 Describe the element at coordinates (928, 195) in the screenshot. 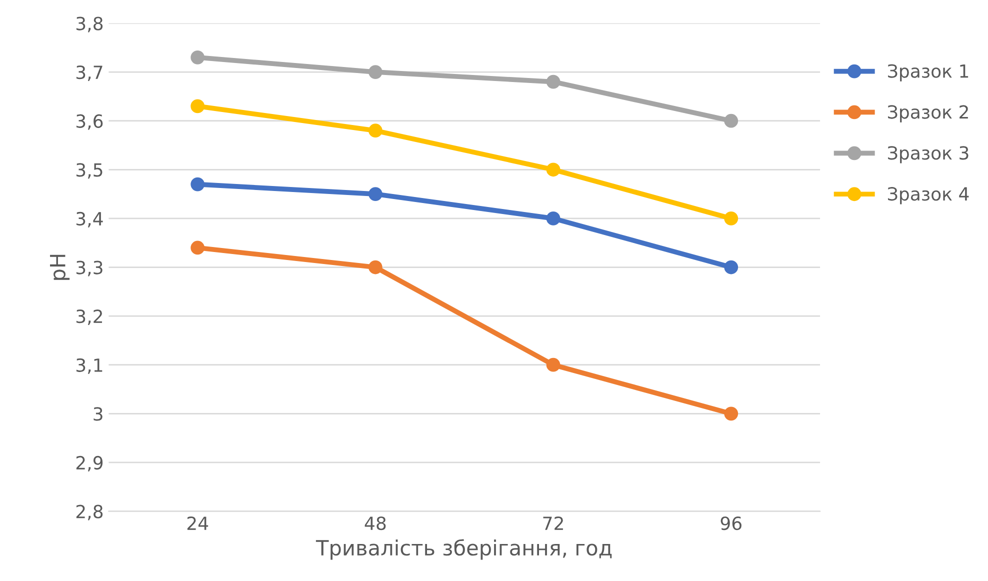

I see `legend-label: Зразок 4` at that location.